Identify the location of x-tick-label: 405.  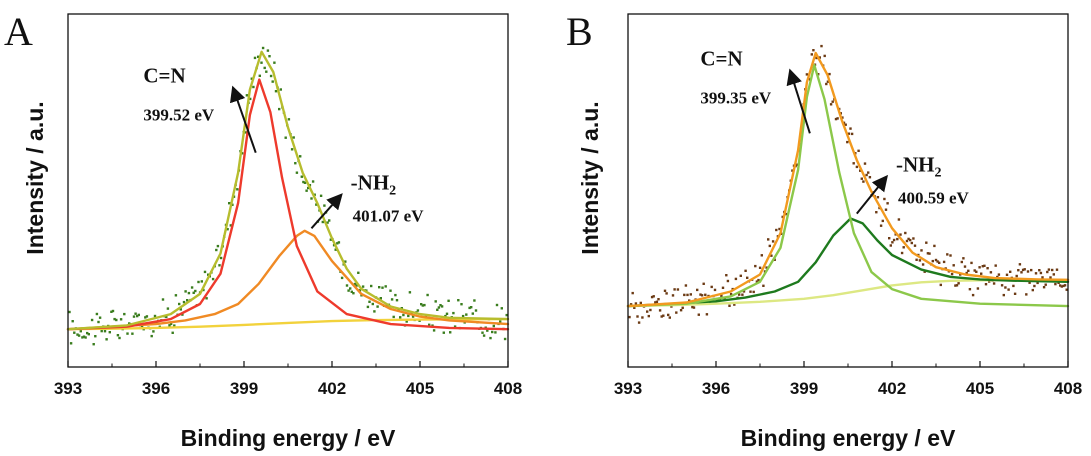
(420, 388).